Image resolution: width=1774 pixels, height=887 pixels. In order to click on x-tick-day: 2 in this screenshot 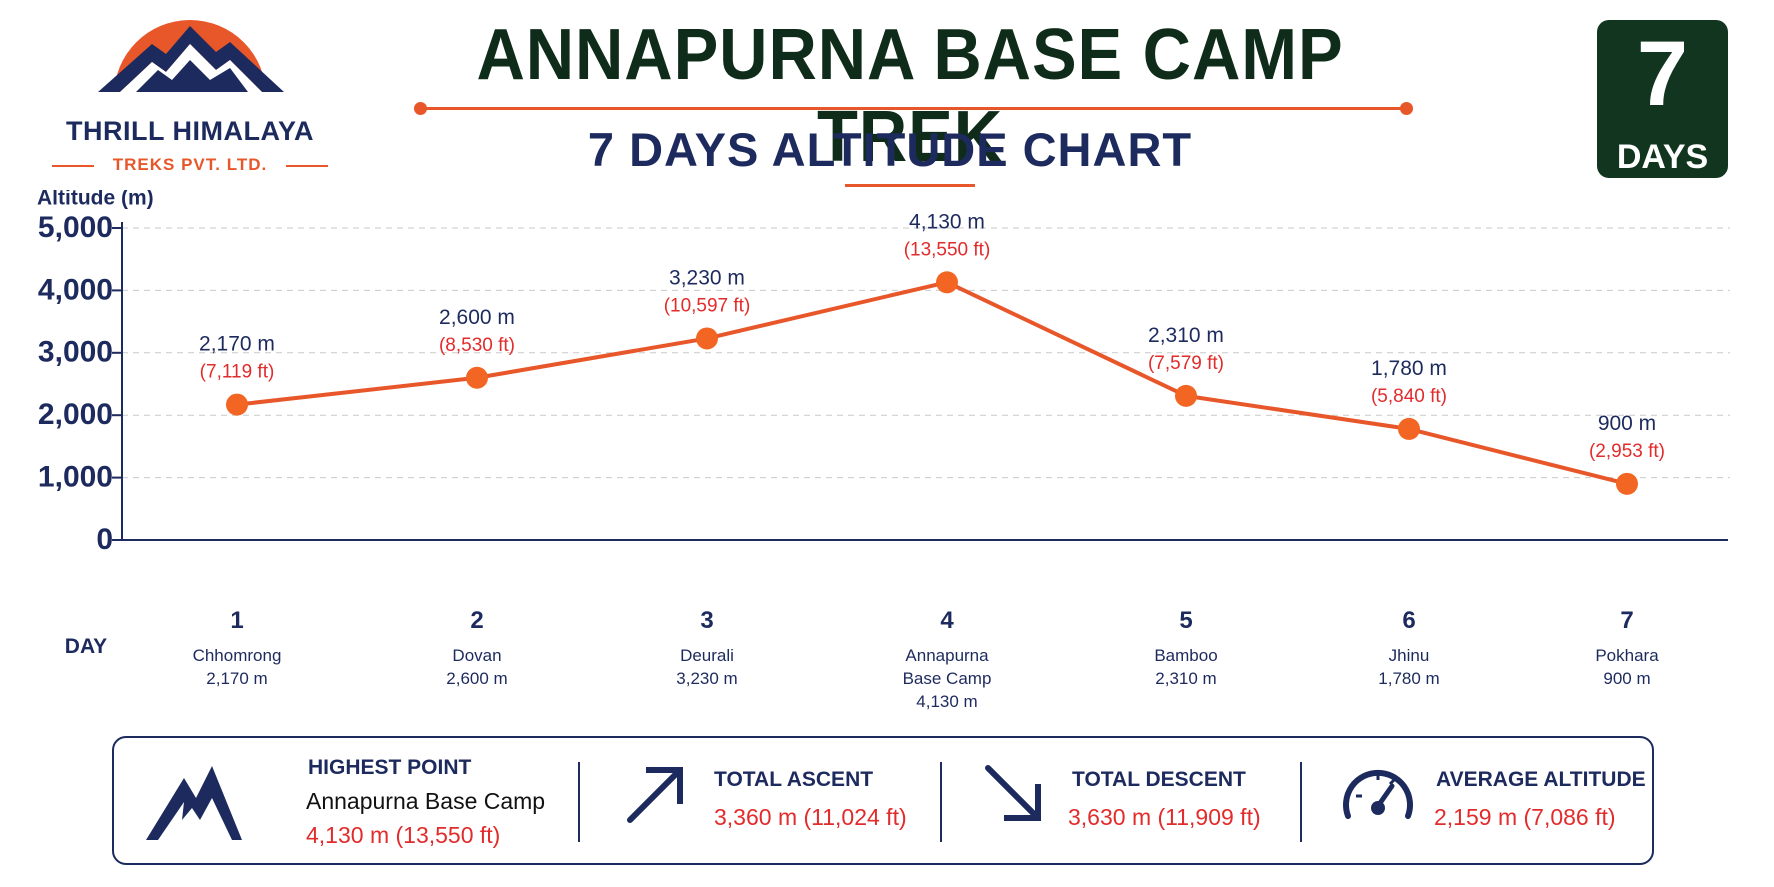, I will do `click(476, 620)`.